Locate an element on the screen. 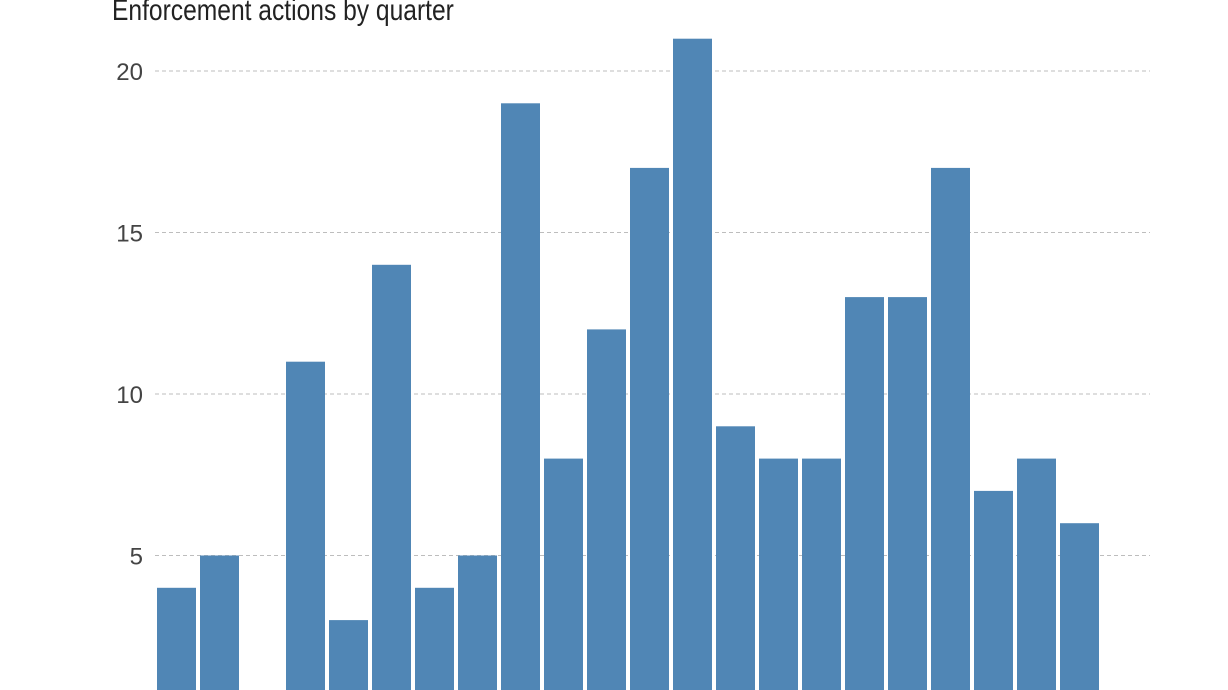  y-tick-label: 10 is located at coordinates (129, 395).